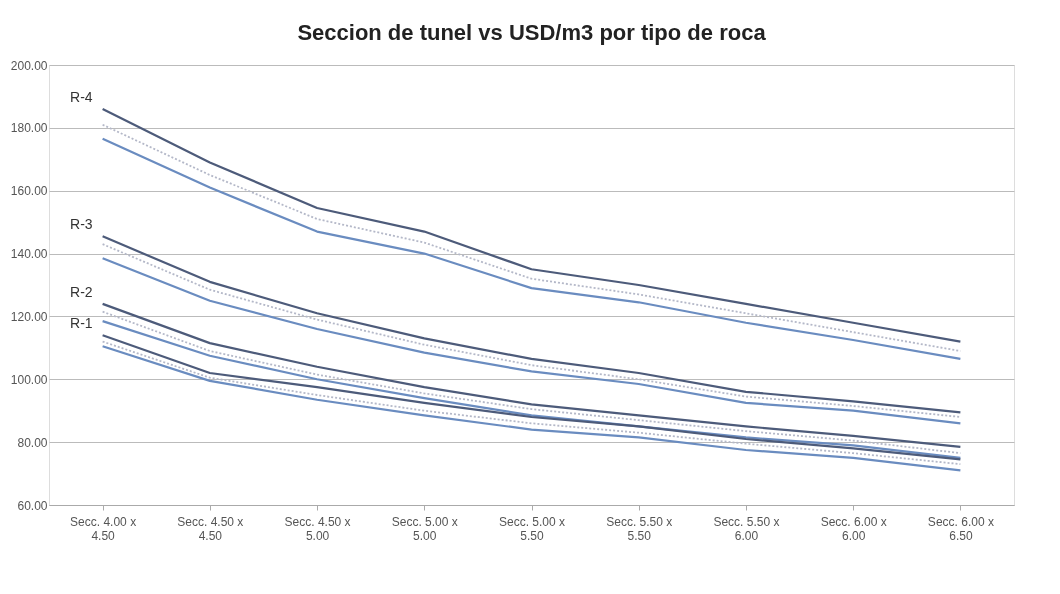  What do you see at coordinates (424, 528) in the screenshot?
I see `x-tick-label: Secc. 5.00 x 5.00` at bounding box center [424, 528].